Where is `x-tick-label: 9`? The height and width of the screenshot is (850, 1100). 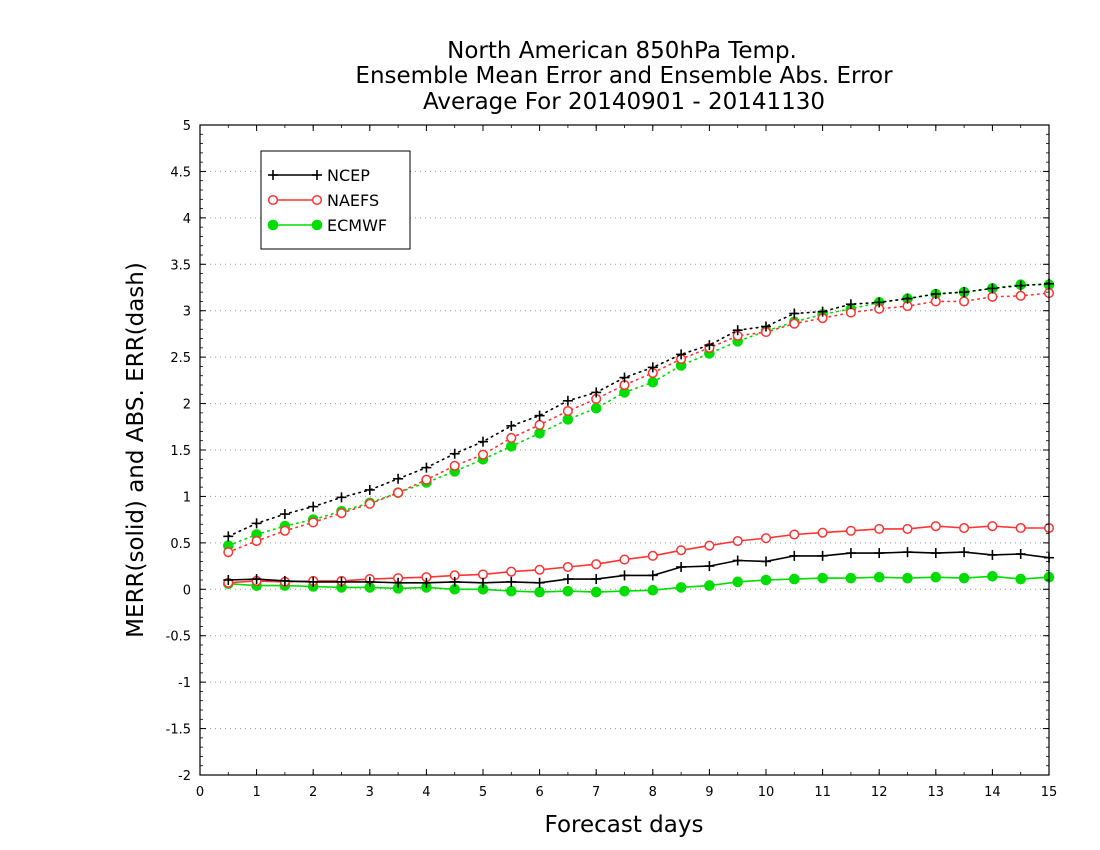
x-tick-label: 9 is located at coordinates (709, 792).